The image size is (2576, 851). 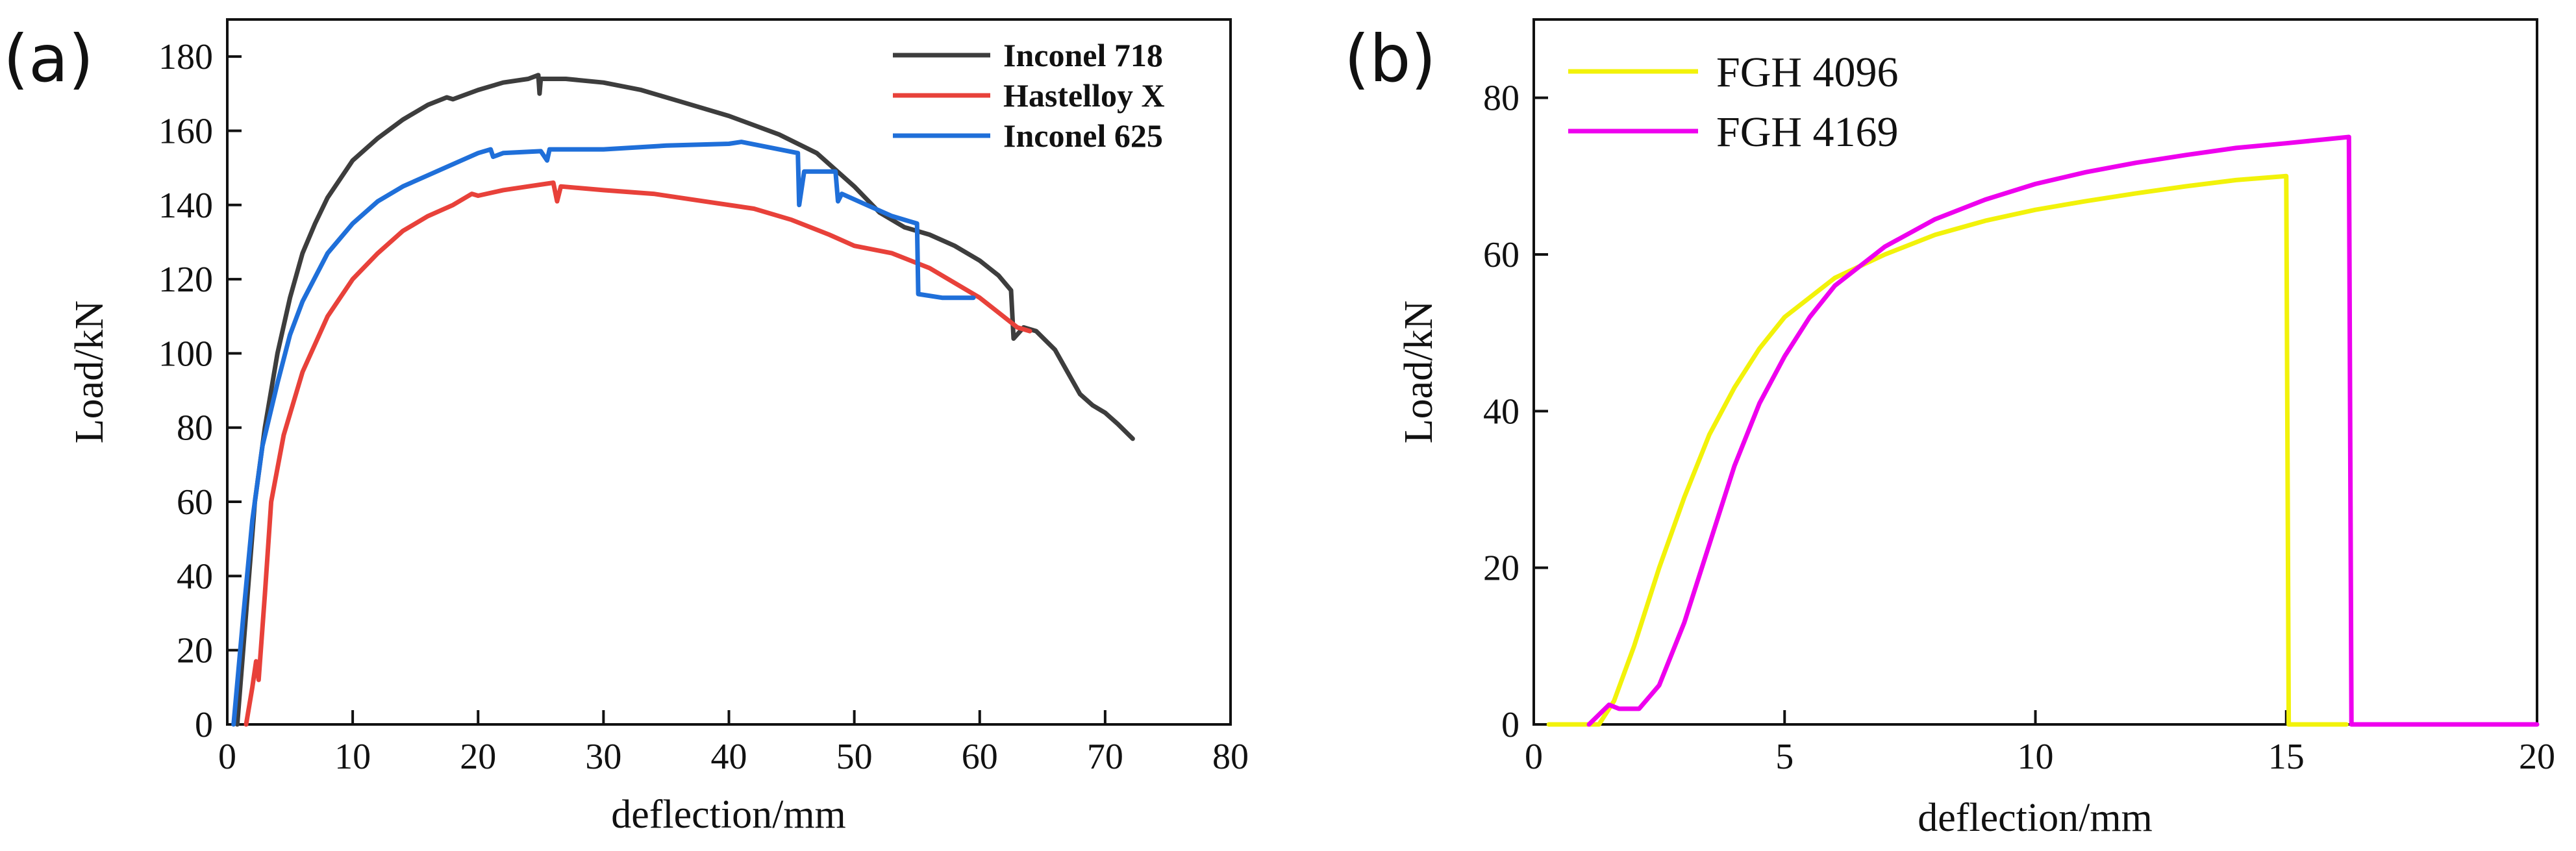 I want to click on x-tick-label: 70, so click(x=1105, y=757).